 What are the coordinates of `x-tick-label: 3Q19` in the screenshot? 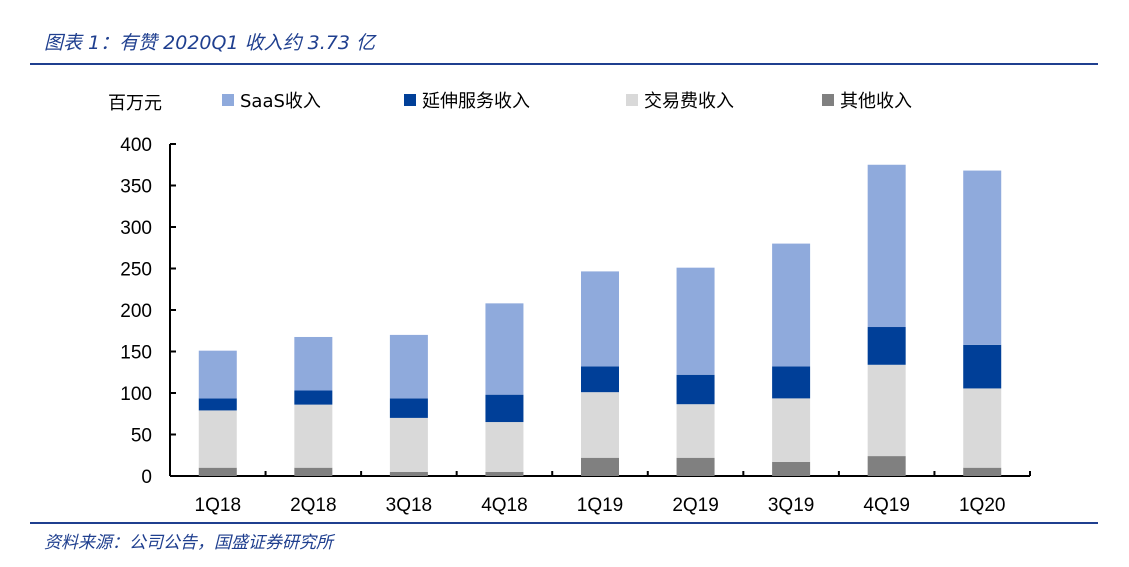 It's located at (791, 505).